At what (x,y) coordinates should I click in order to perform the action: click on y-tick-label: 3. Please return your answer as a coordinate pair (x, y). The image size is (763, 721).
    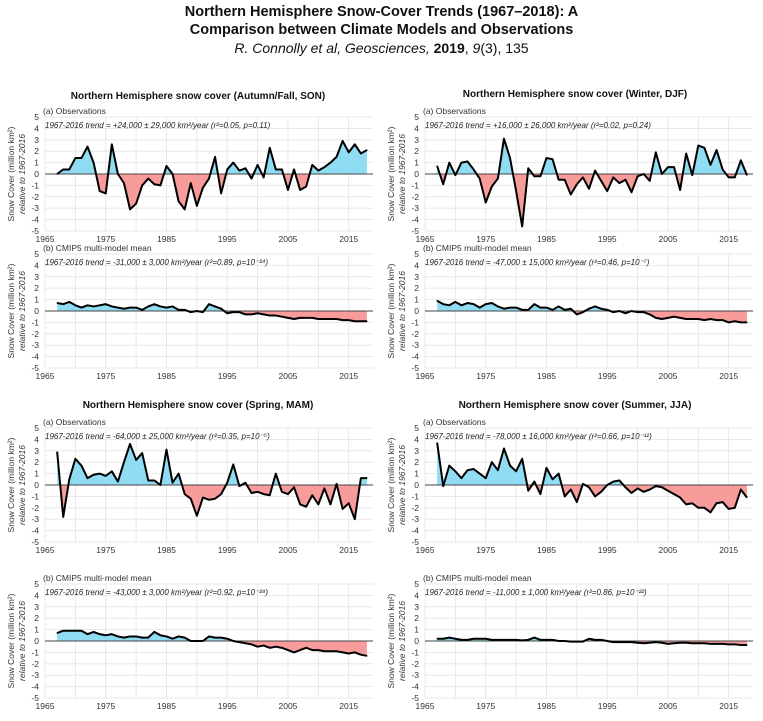
    Looking at the image, I should click on (416, 140).